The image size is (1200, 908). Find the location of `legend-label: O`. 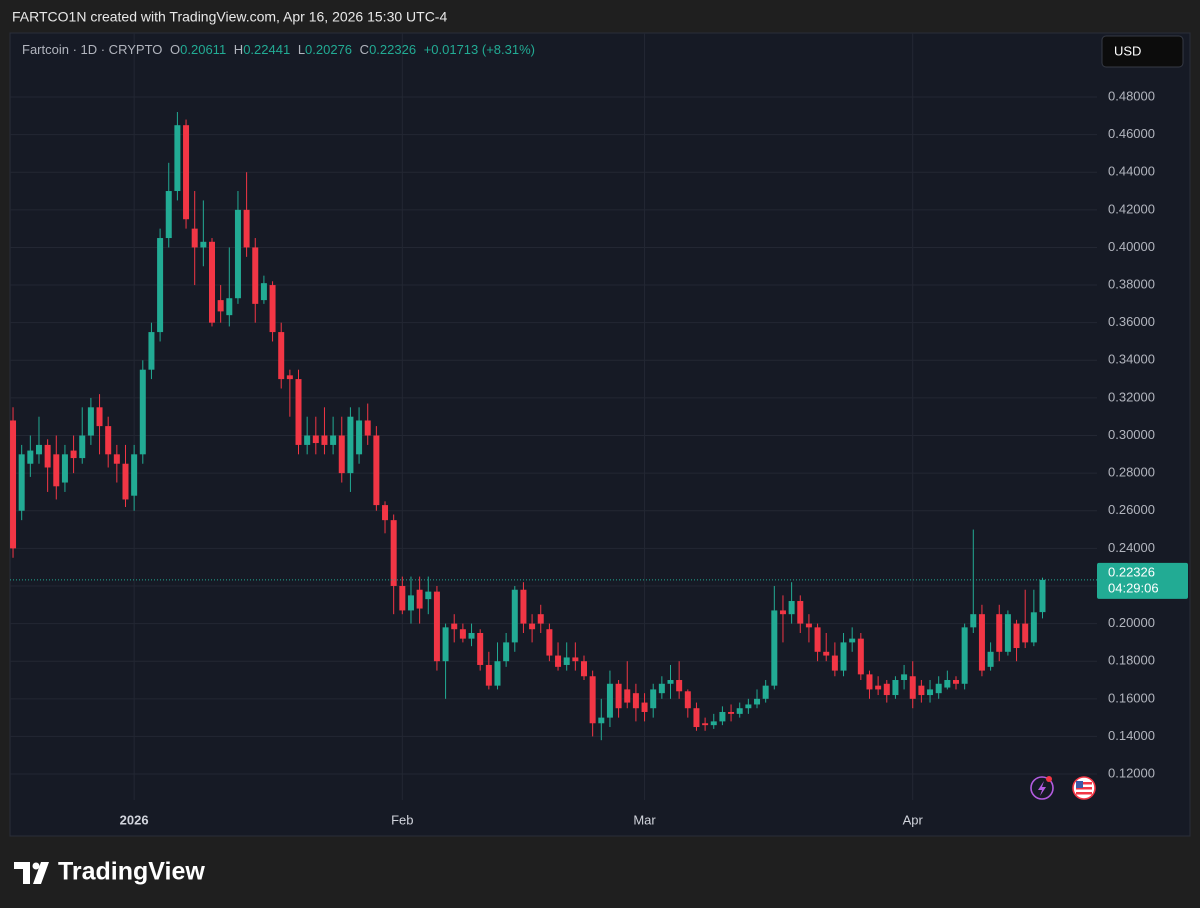

legend-label: O is located at coordinates (175, 49).